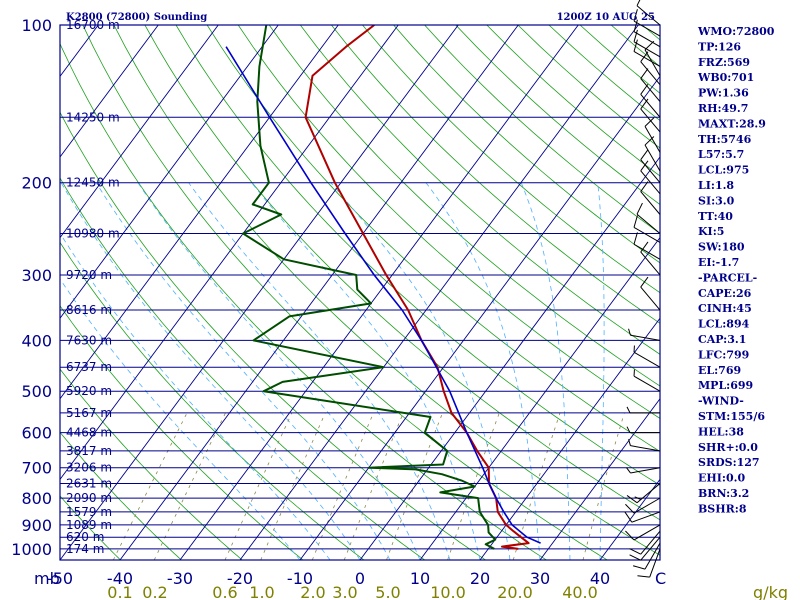 The height and width of the screenshot is (600, 800). What do you see at coordinates (725, 308) in the screenshot?
I see `stat-line: CINH:45` at bounding box center [725, 308].